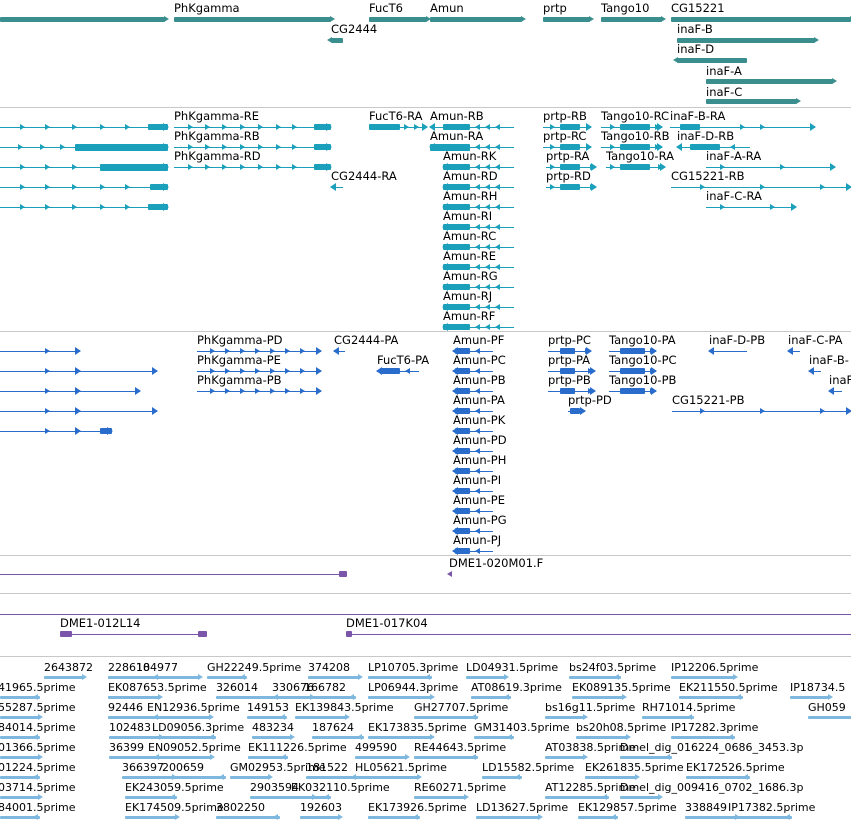  Describe the element at coordinates (689, 707) in the screenshot. I see `est-label: RH71014.5prime` at that location.